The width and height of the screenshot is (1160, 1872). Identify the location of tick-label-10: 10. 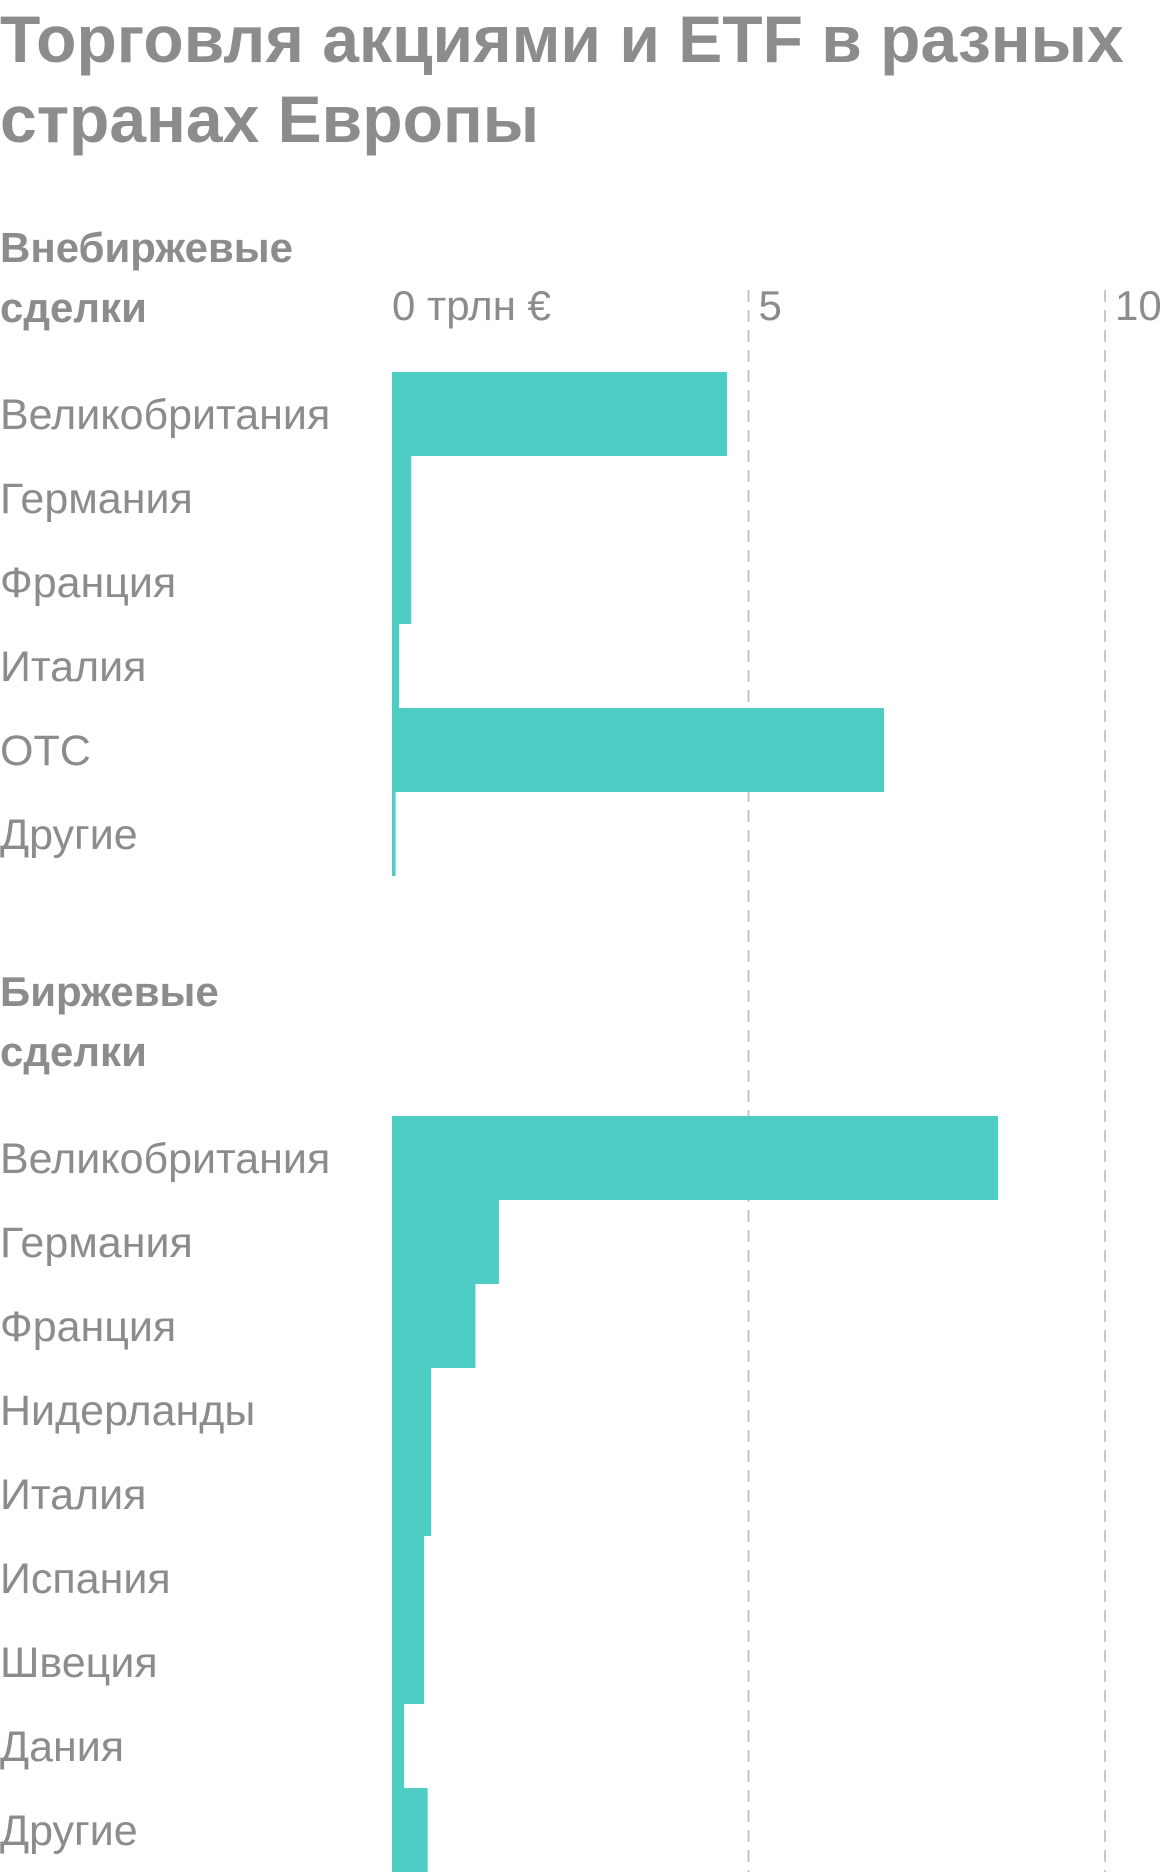
(1137, 305).